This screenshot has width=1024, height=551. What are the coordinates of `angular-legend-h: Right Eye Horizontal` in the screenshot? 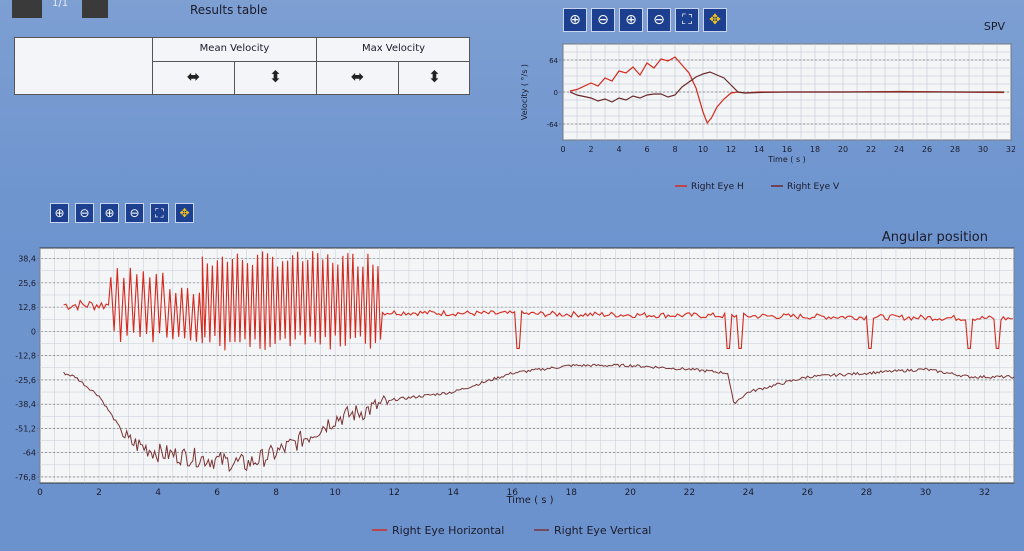 It's located at (448, 530).